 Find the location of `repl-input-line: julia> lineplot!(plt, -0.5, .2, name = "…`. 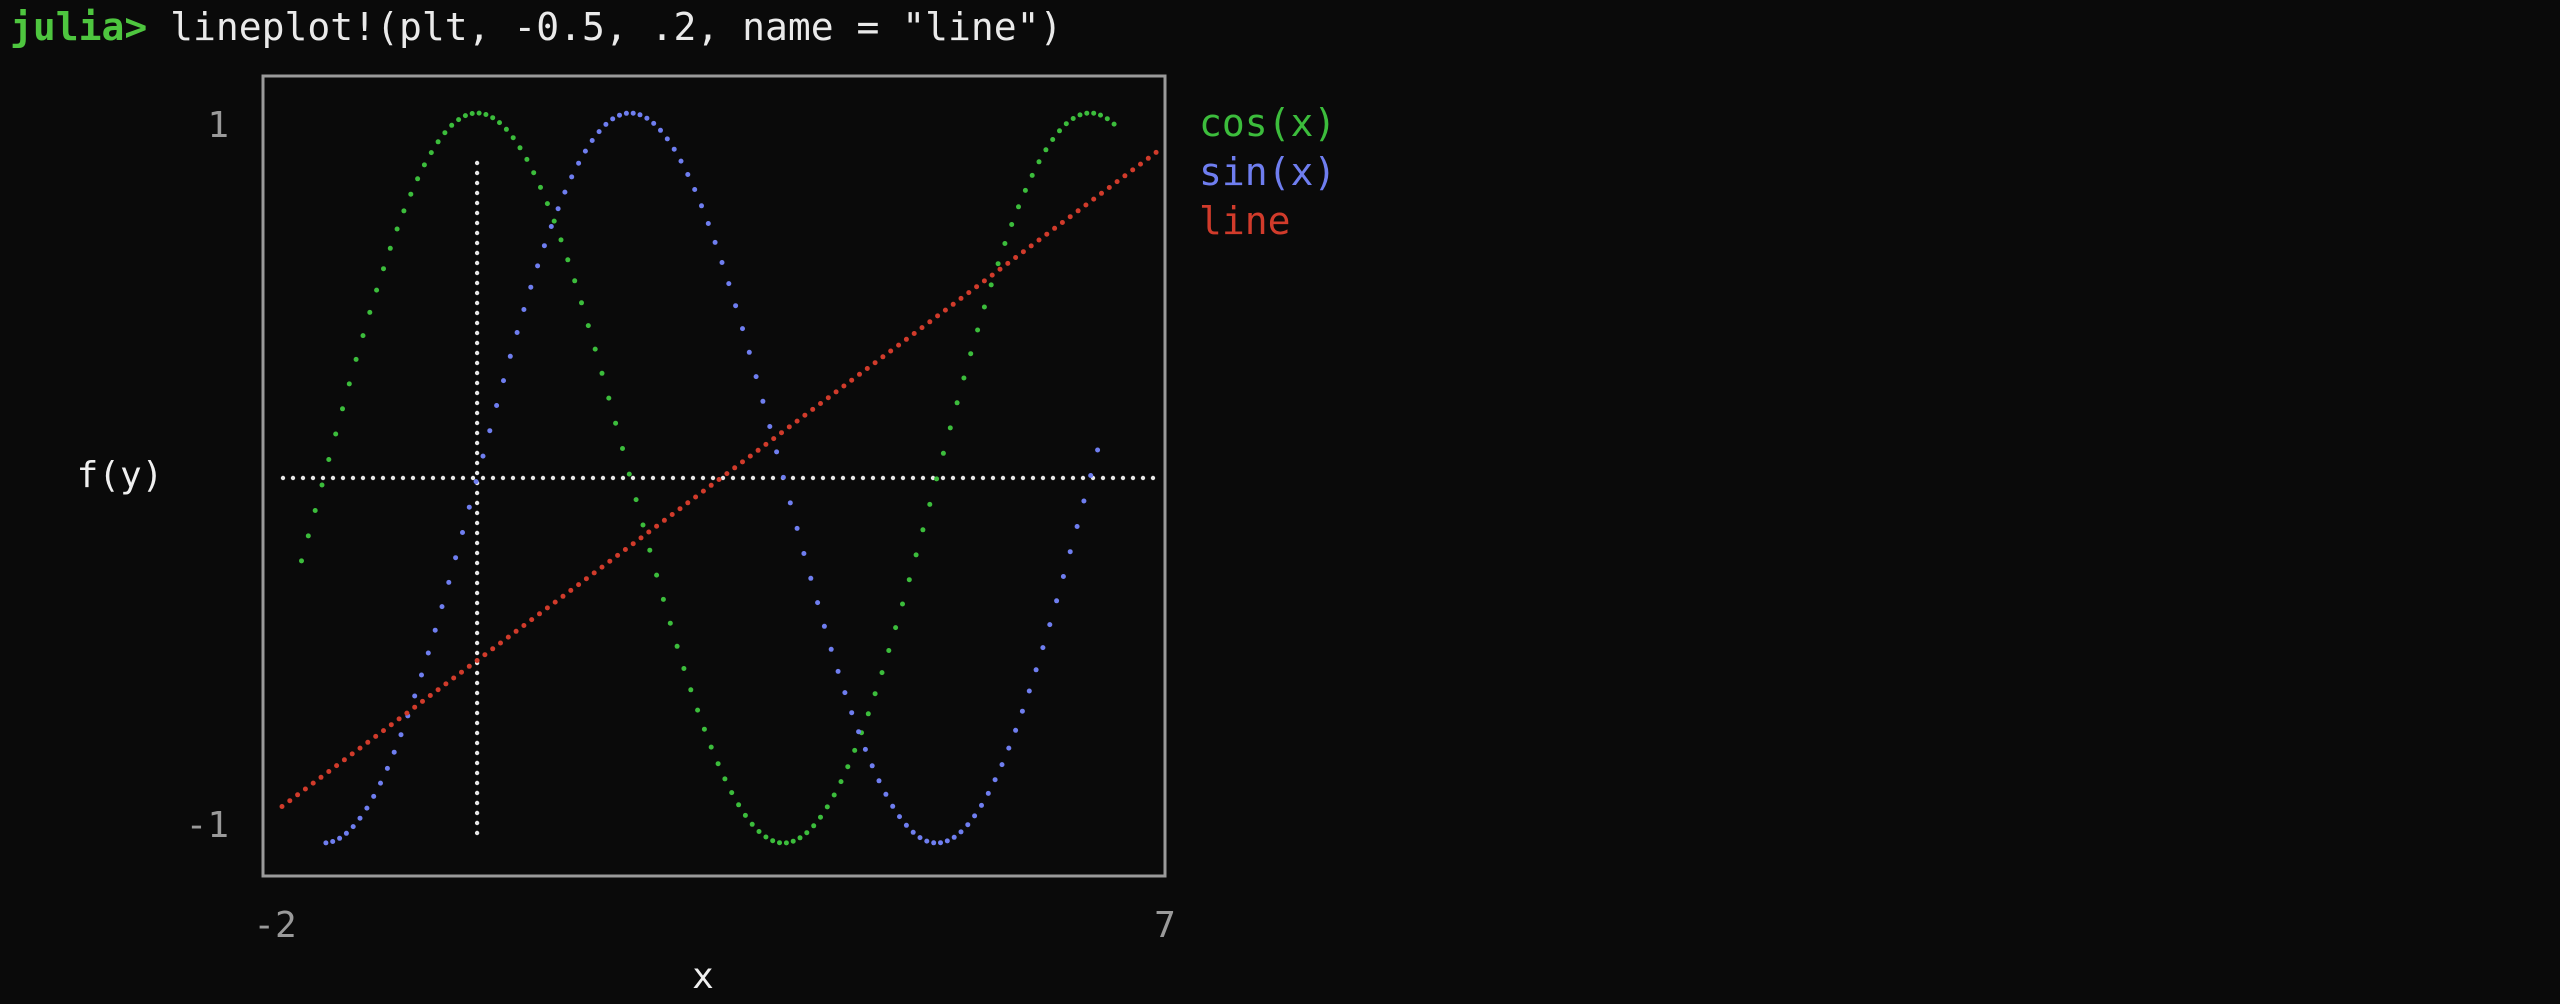

repl-input-line: julia> lineplot!(plt, -0.5, .2, name = "… is located at coordinates (536, 27).